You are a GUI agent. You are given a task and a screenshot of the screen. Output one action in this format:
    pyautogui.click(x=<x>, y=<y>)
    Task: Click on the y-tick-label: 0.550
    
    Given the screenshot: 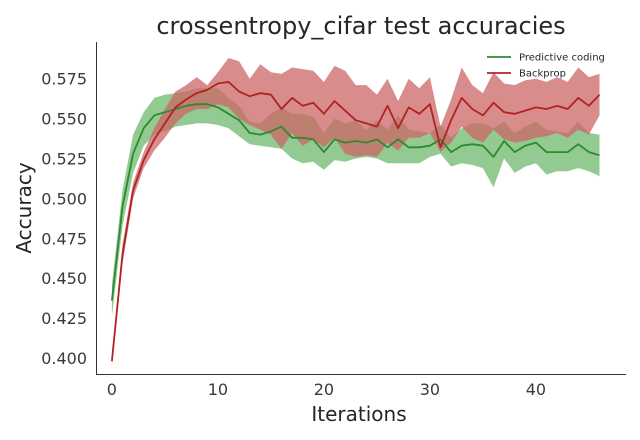 What is the action you would take?
    pyautogui.click(x=64, y=119)
    